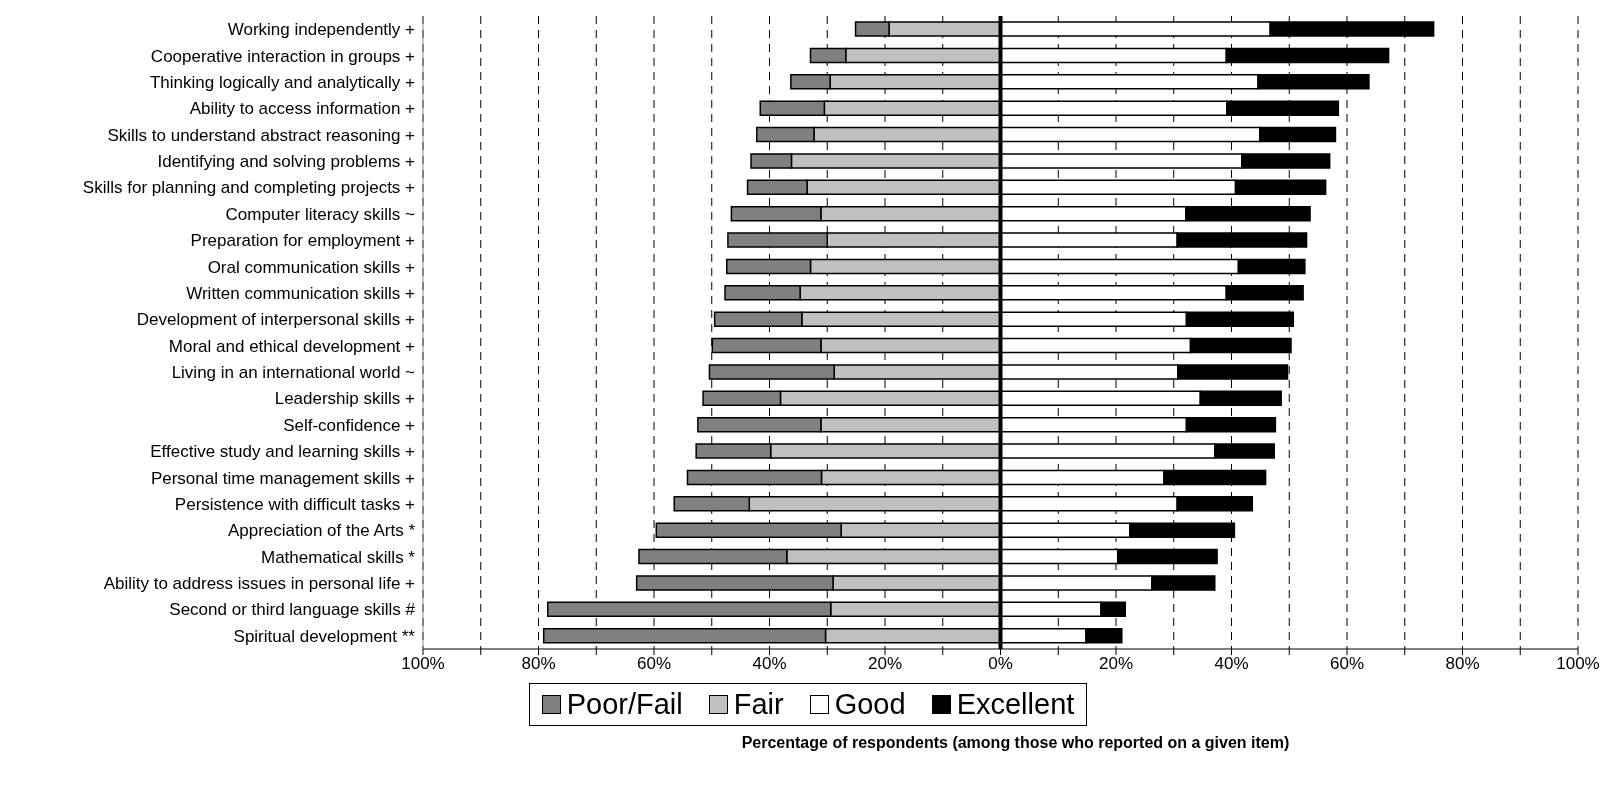 The height and width of the screenshot is (790, 1618). Describe the element at coordinates (624, 704) in the screenshot. I see `legend-label: Poor/Fail` at that location.